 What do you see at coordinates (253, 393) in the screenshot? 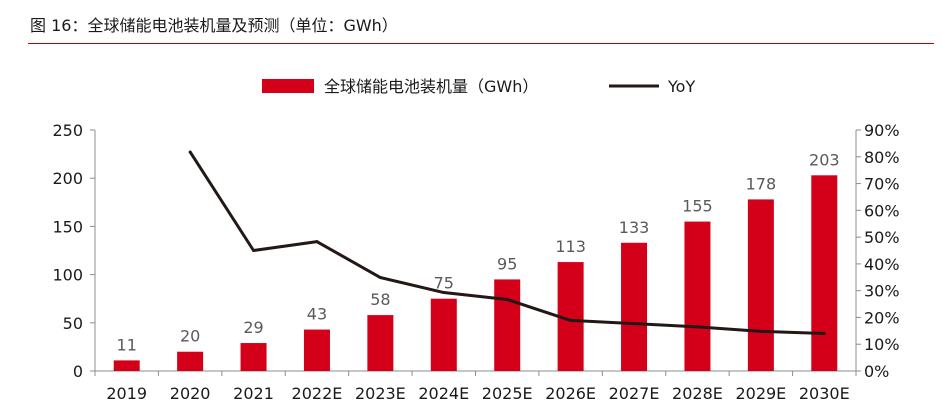
I see `x-tick-label: 2021` at bounding box center [253, 393].